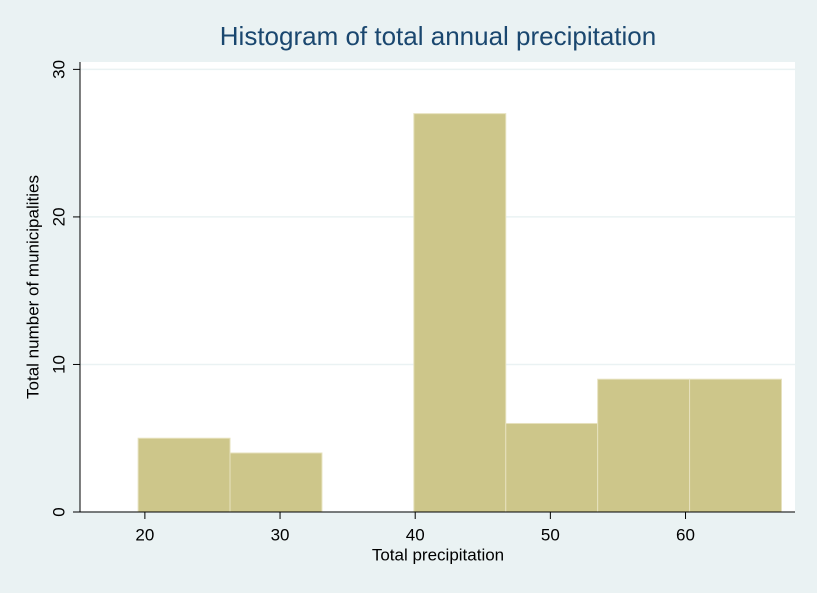 The width and height of the screenshot is (817, 593). Describe the element at coordinates (550, 534) in the screenshot. I see `x-tick-label: 50` at that location.